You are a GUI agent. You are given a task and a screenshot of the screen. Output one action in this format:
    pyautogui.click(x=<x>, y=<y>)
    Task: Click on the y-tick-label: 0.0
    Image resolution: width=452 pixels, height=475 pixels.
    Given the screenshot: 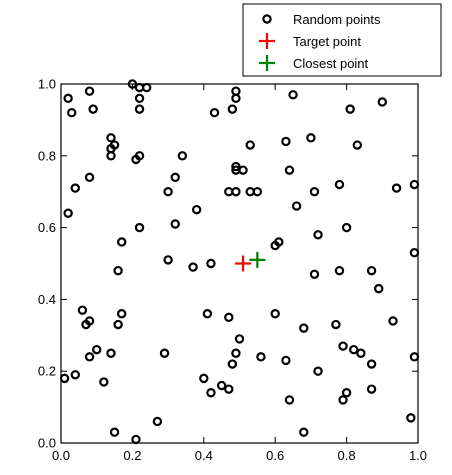 What is the action you would take?
    pyautogui.click(x=47, y=443)
    